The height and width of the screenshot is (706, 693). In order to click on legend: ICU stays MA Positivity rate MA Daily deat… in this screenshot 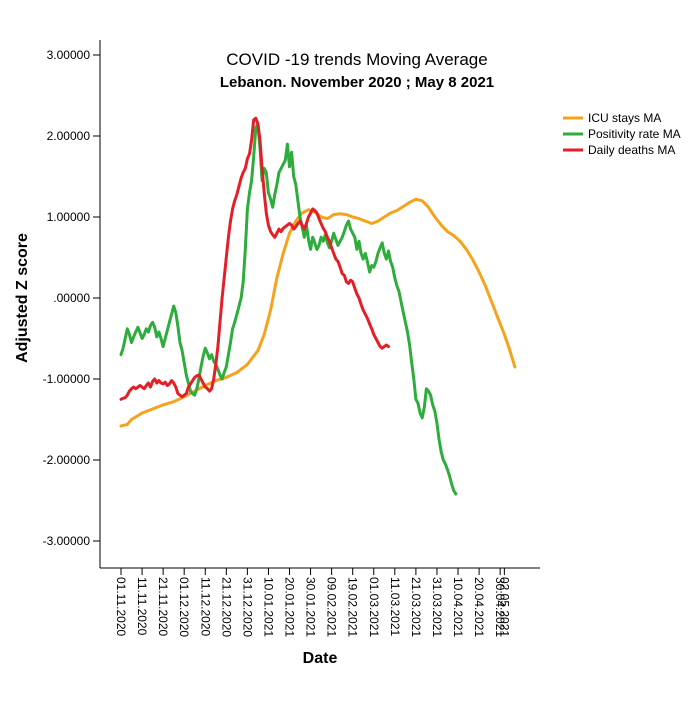, I will do `click(622, 134)`.